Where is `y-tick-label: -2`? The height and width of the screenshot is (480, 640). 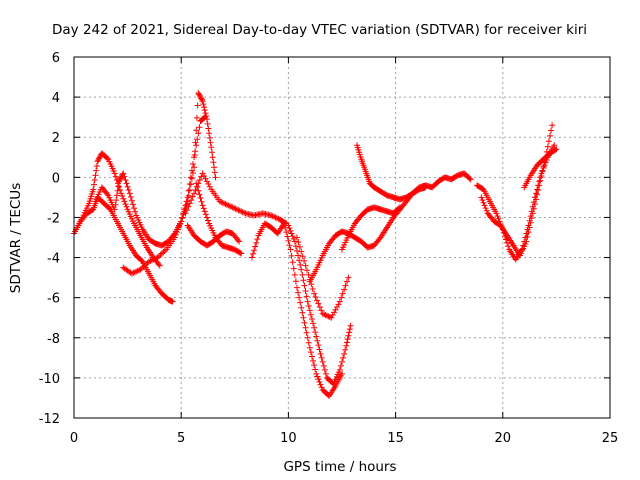
y-tick-label: -2 is located at coordinates (53, 218).